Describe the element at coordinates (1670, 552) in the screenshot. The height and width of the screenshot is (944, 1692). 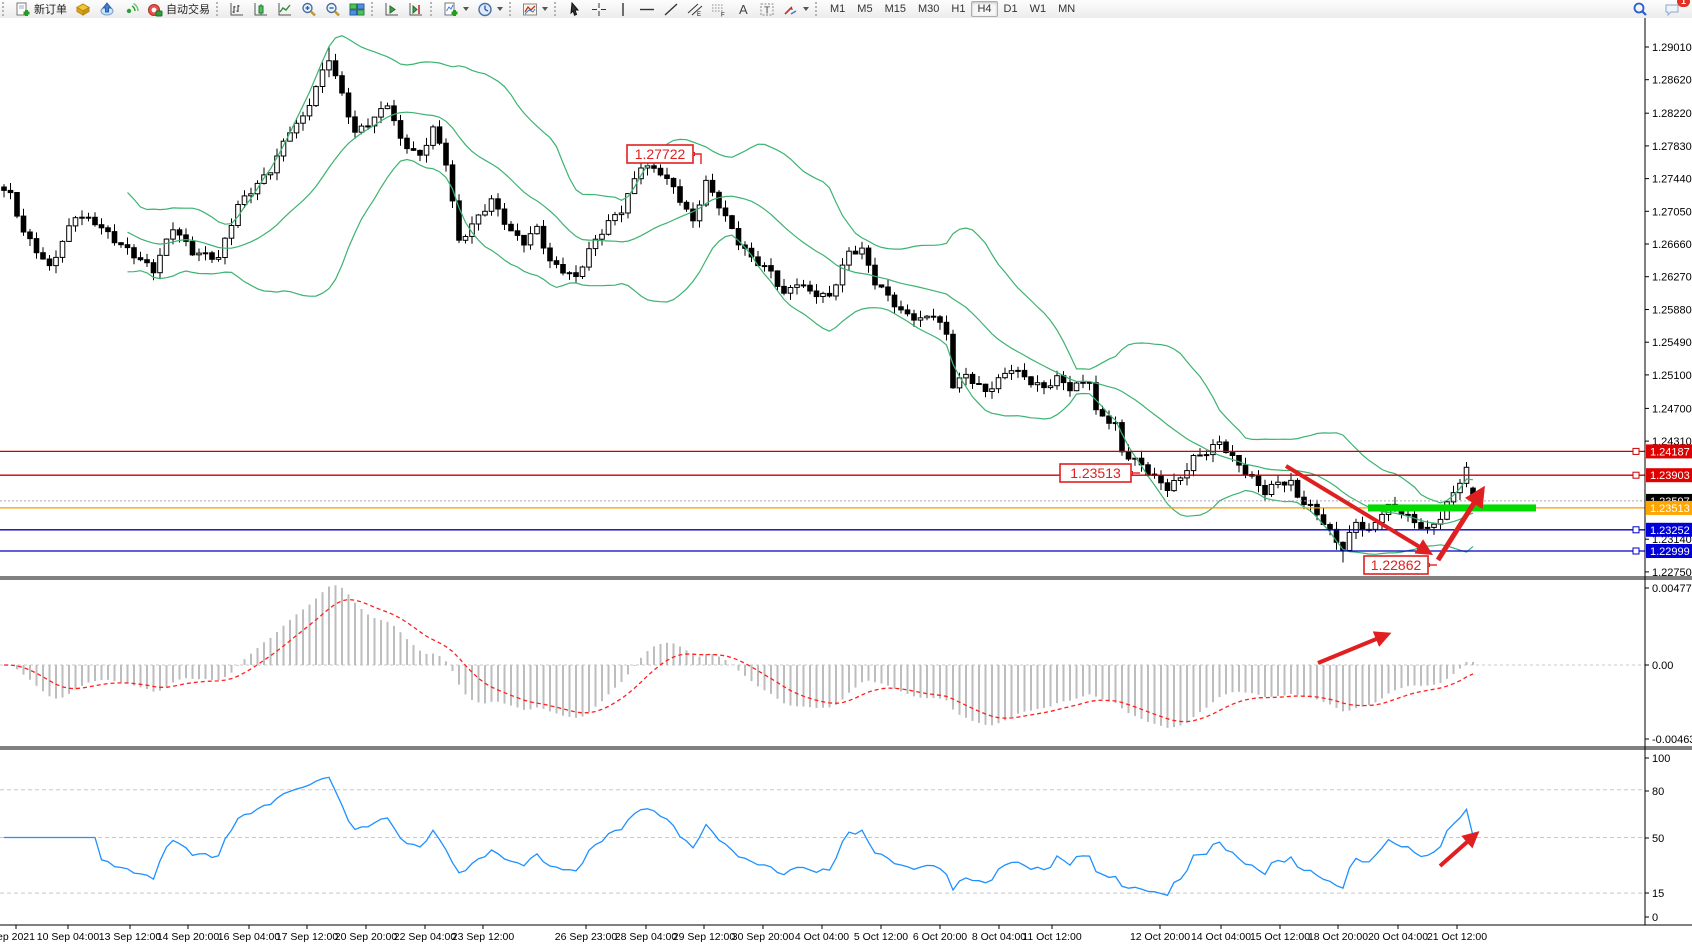
I see `svg-text: 1.22999` at that location.